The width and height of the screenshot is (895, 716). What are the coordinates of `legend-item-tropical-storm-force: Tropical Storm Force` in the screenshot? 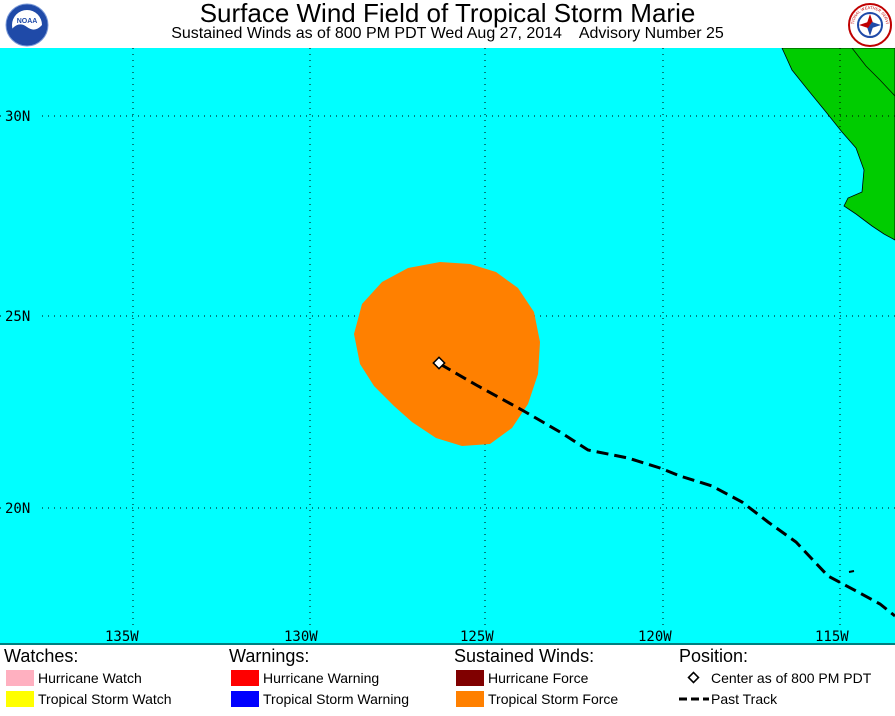 It's located at (536, 698).